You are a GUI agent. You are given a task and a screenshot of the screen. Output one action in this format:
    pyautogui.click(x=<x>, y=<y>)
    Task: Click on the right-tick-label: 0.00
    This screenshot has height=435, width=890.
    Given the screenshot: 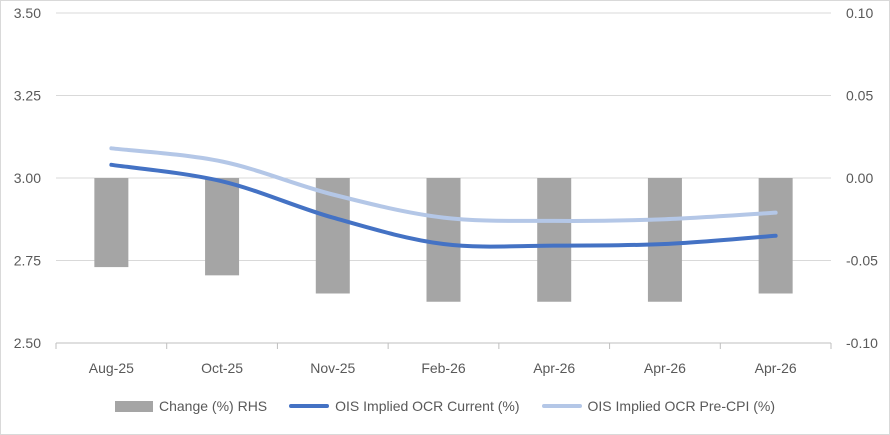 What is the action you would take?
    pyautogui.click(x=859, y=178)
    